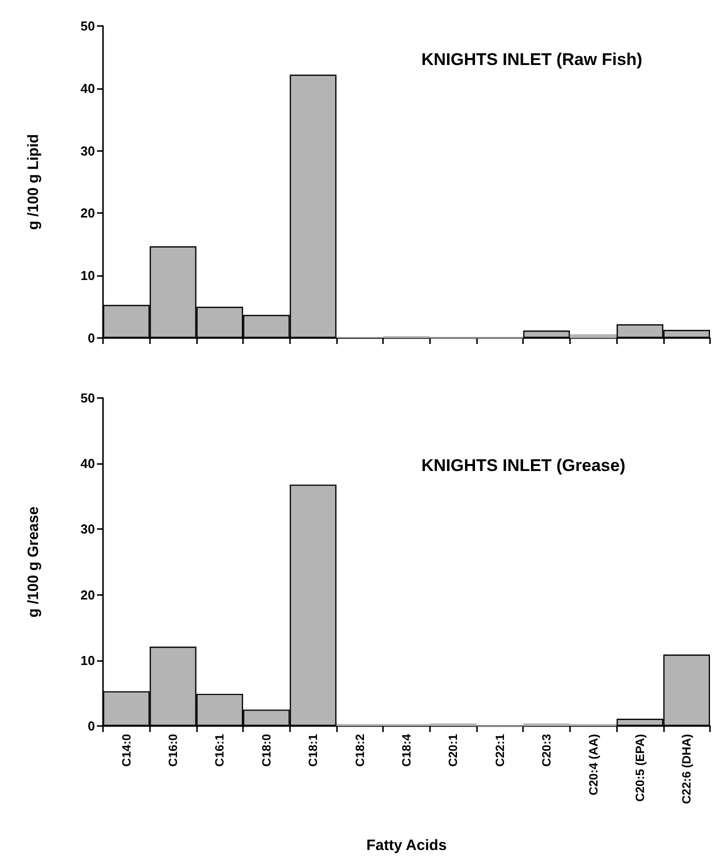 The image size is (720, 858). Describe the element at coordinates (407, 750) in the screenshot. I see `x-tick-label: C18:4` at that location.